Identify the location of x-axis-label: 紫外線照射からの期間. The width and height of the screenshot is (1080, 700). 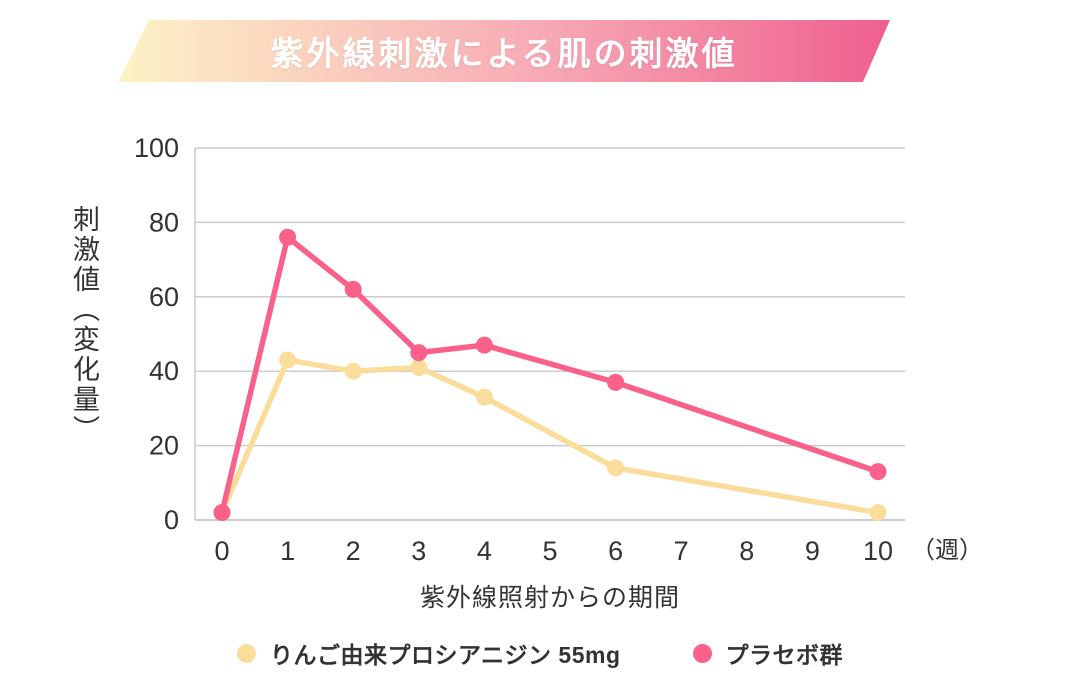
(550, 598).